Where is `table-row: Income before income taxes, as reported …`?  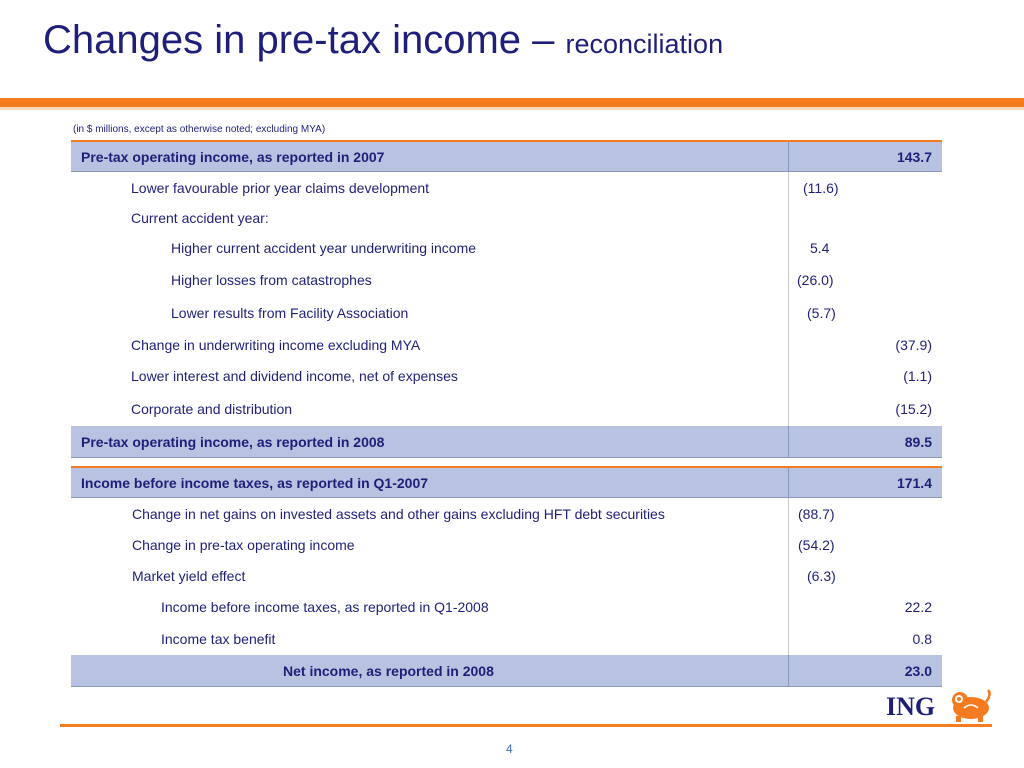 table-row: Income before income taxes, as reported … is located at coordinates (506, 607).